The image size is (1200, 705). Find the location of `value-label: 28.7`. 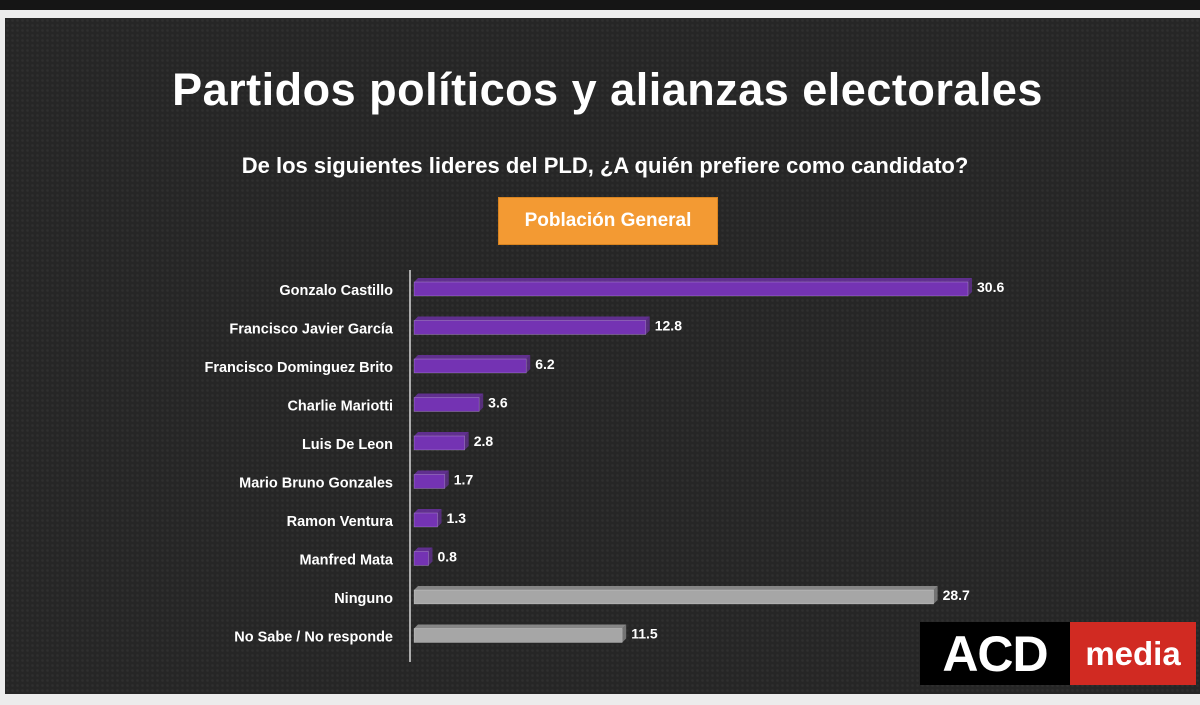

value-label: 28.7 is located at coordinates (956, 595).